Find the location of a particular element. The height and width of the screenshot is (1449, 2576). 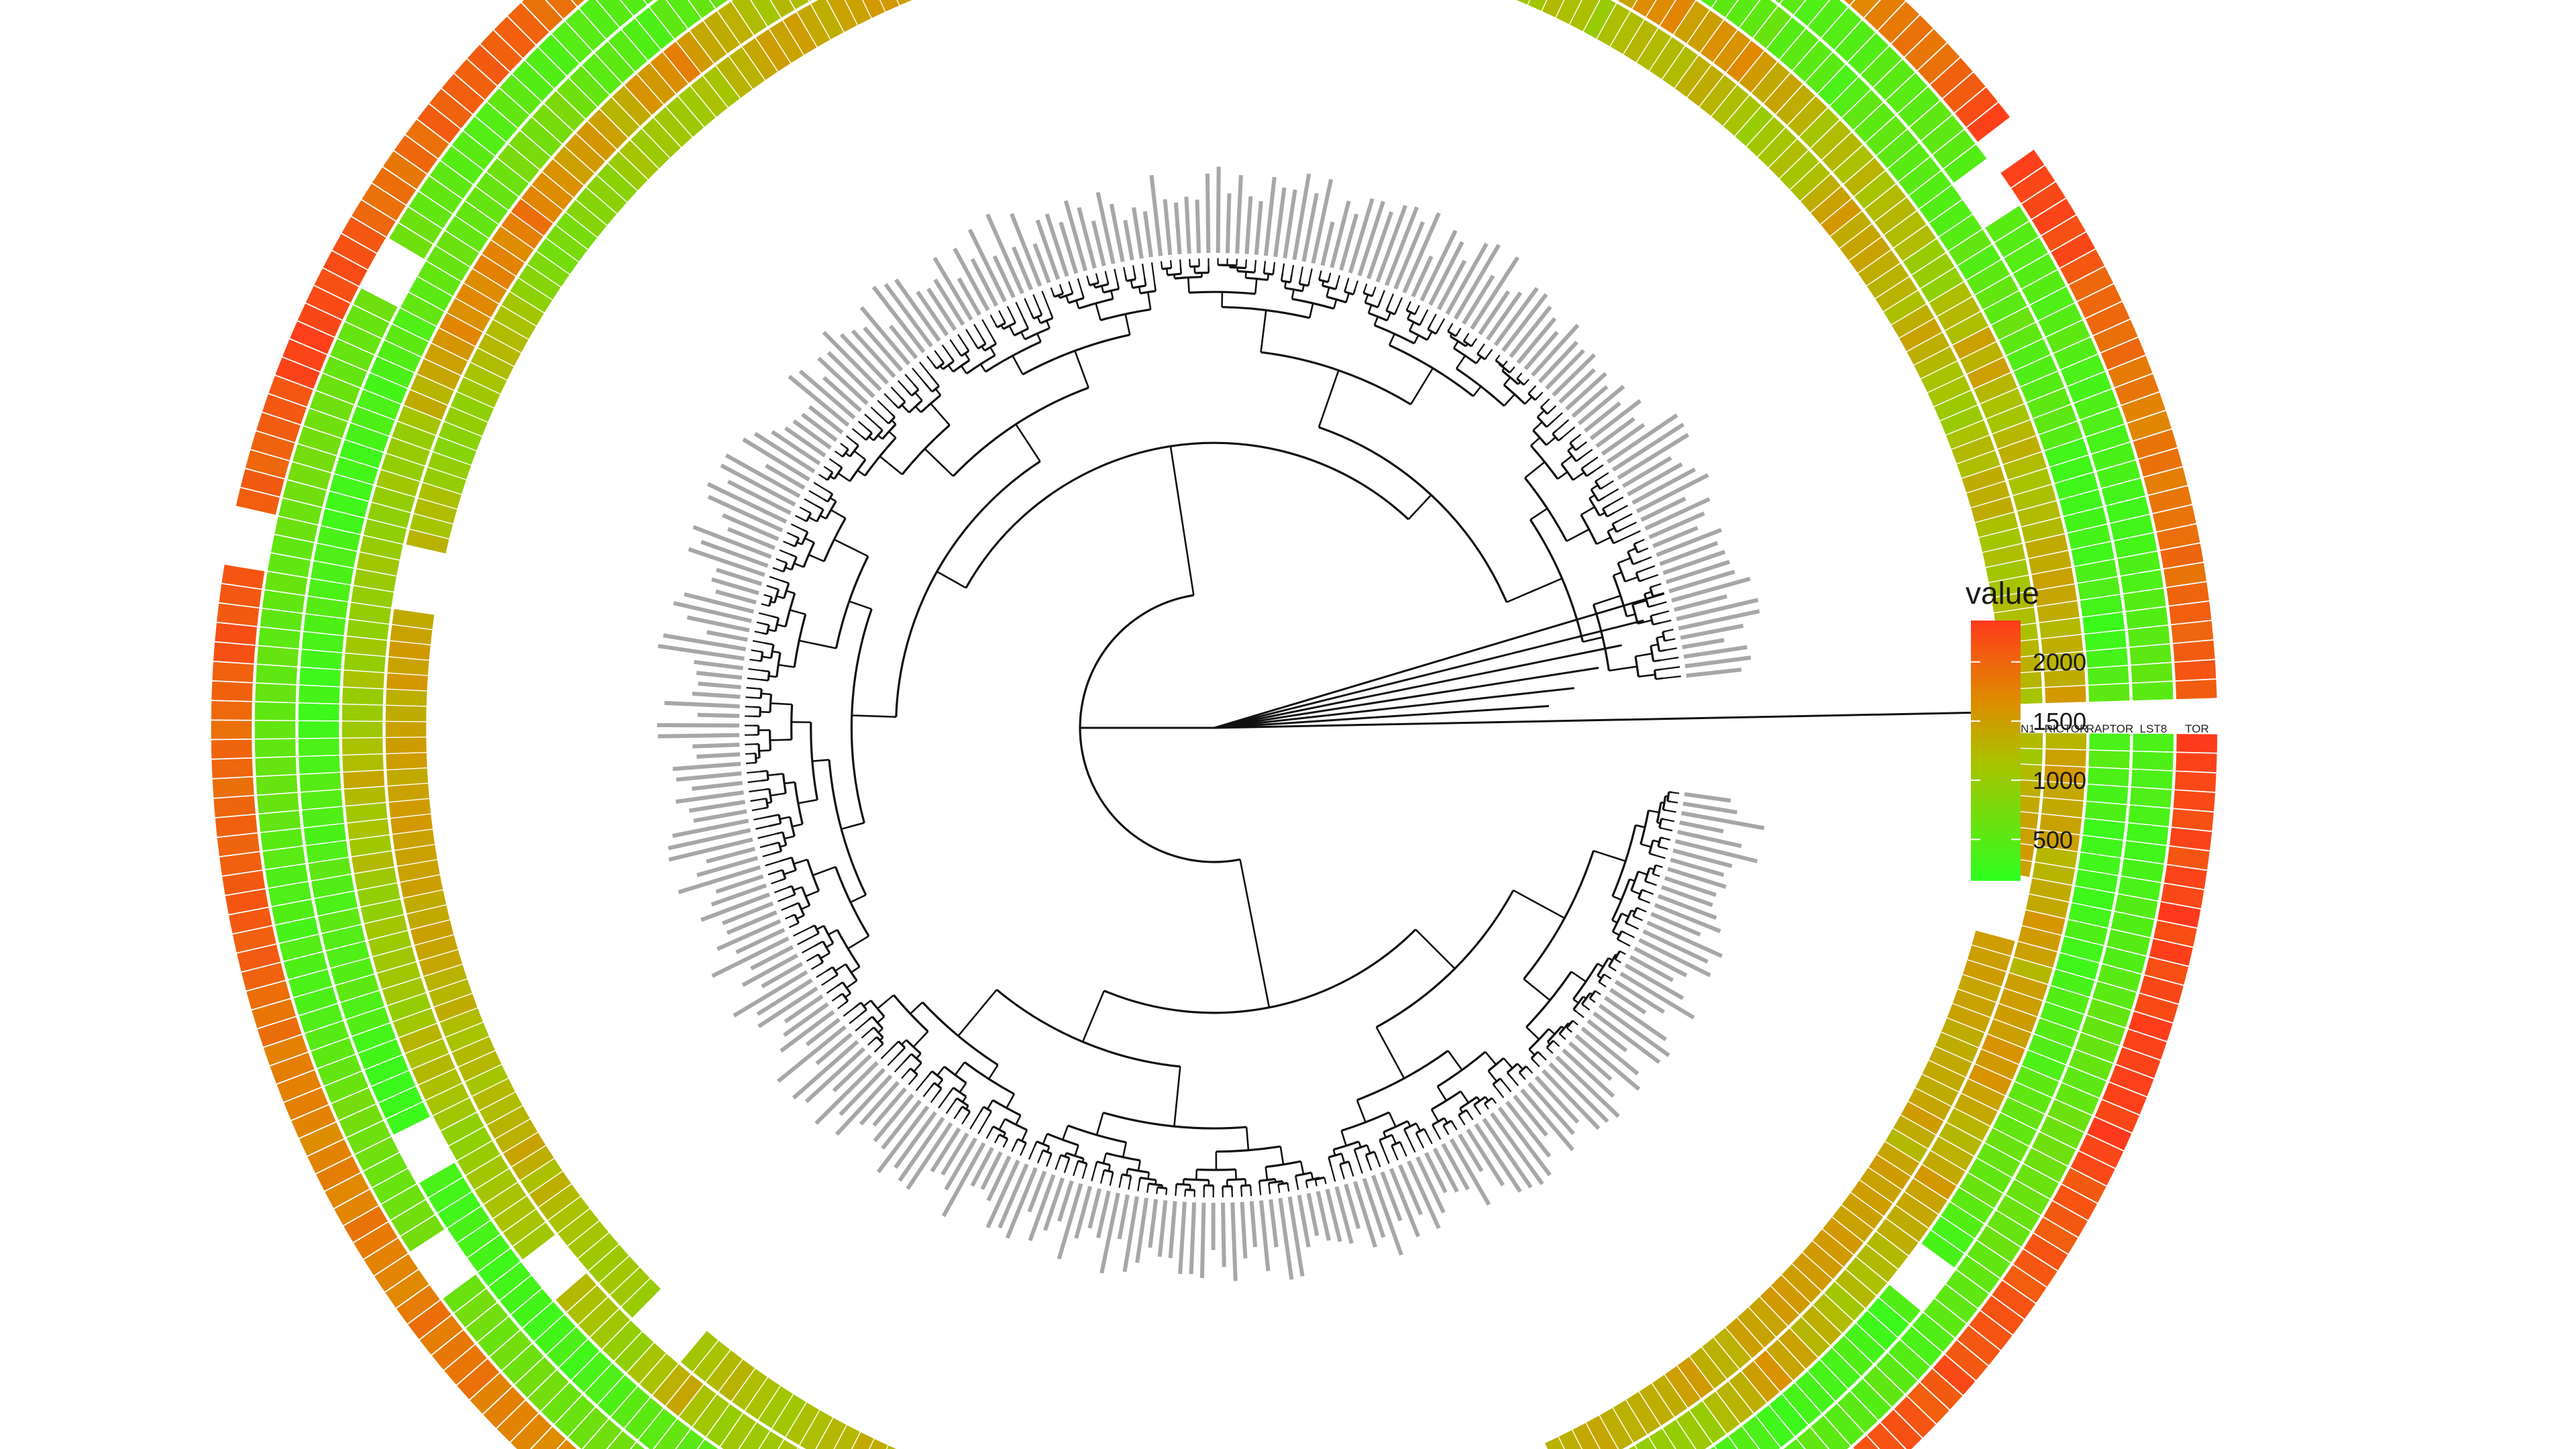

ring-label-rictor: RICTOR is located at coordinates (2066, 728).